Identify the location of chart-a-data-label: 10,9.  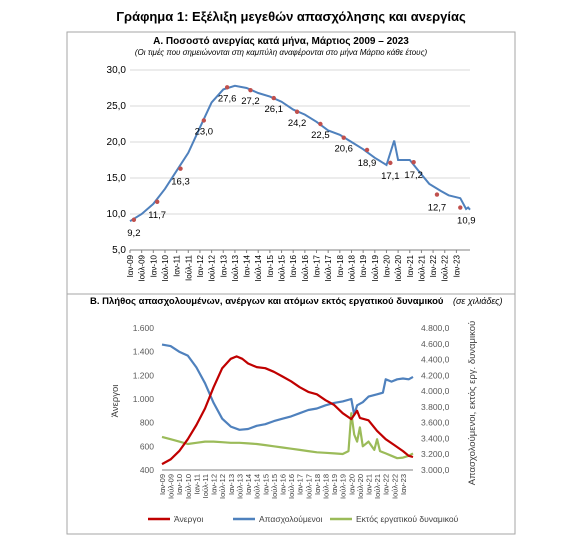
(466, 221).